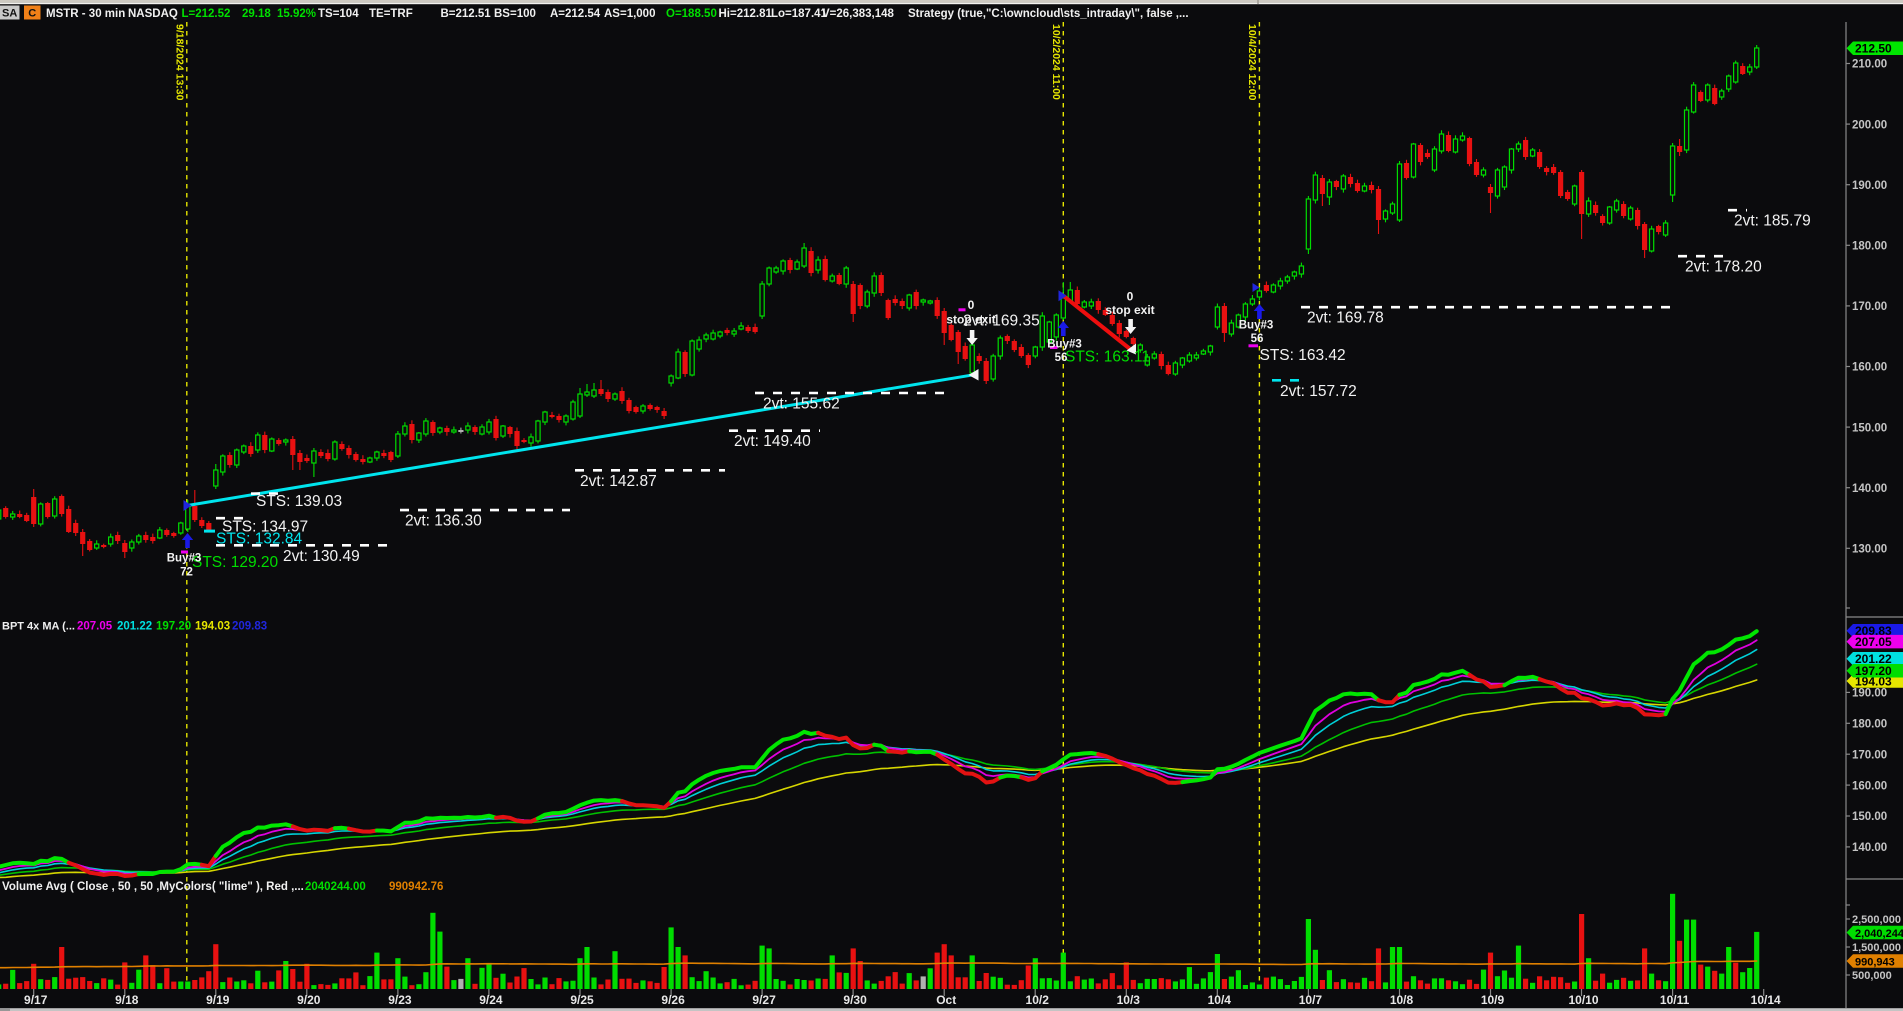 Image resolution: width=1903 pixels, height=1011 pixels. I want to click on svg-text: 9/20, so click(309, 1000).